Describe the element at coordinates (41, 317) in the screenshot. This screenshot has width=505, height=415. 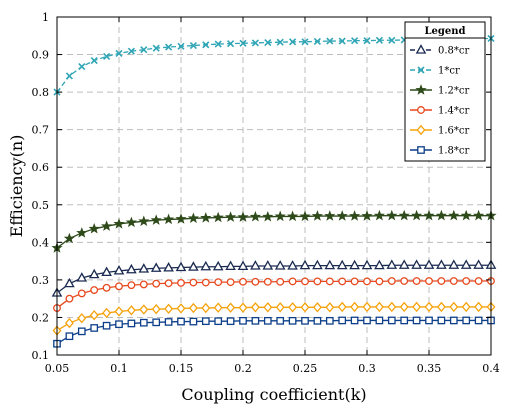
I see `y-tick-label: 0.2` at that location.